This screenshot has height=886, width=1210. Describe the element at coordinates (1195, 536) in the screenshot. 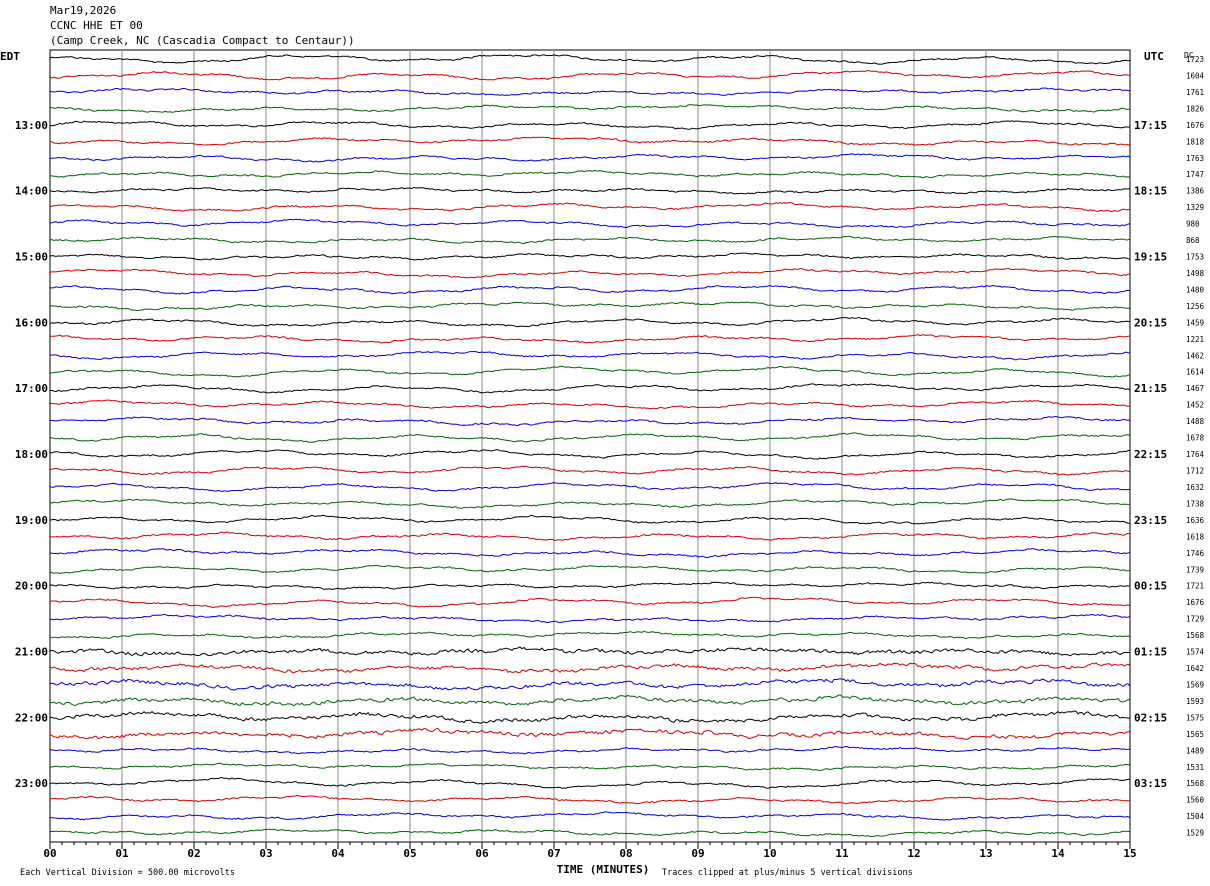

I see `dc-offset-label: 1618` at that location.